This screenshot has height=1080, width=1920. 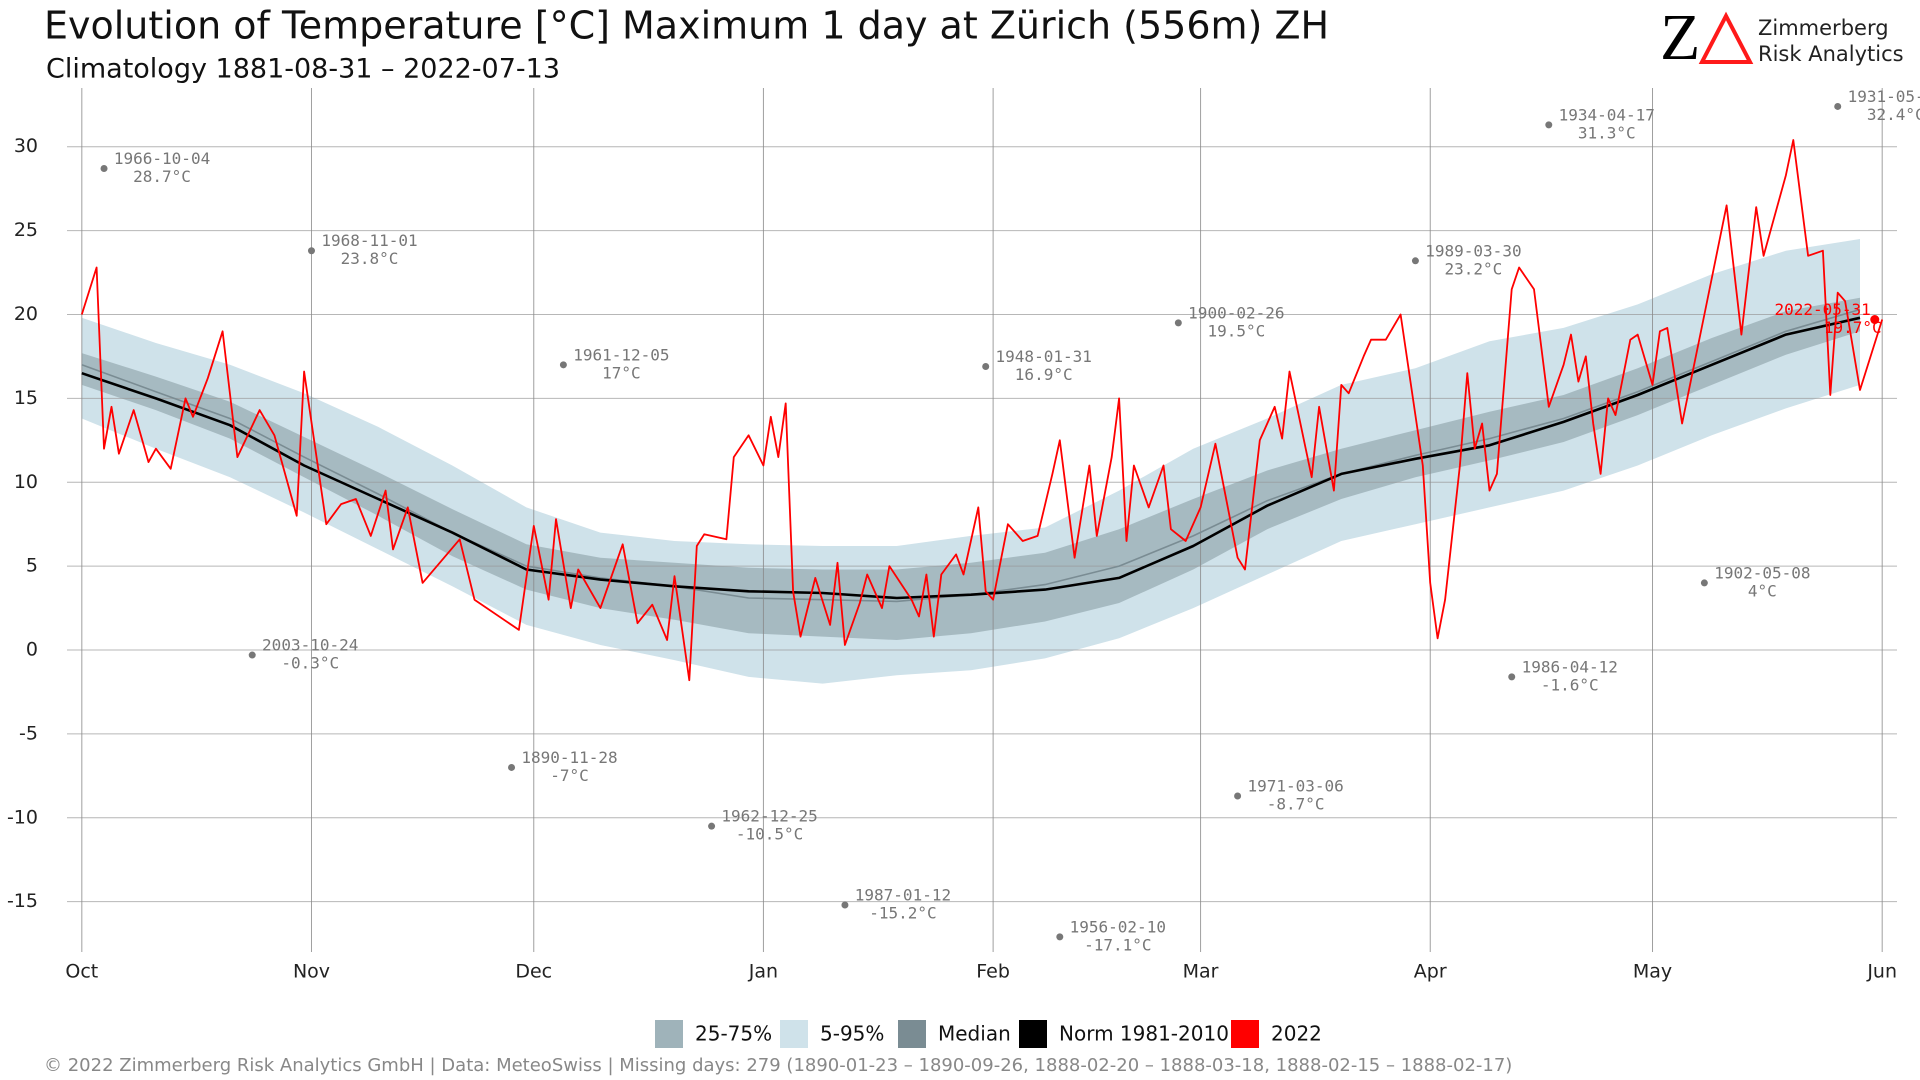 What do you see at coordinates (1680, 37) in the screenshot?
I see `logo-letter: Z` at bounding box center [1680, 37].